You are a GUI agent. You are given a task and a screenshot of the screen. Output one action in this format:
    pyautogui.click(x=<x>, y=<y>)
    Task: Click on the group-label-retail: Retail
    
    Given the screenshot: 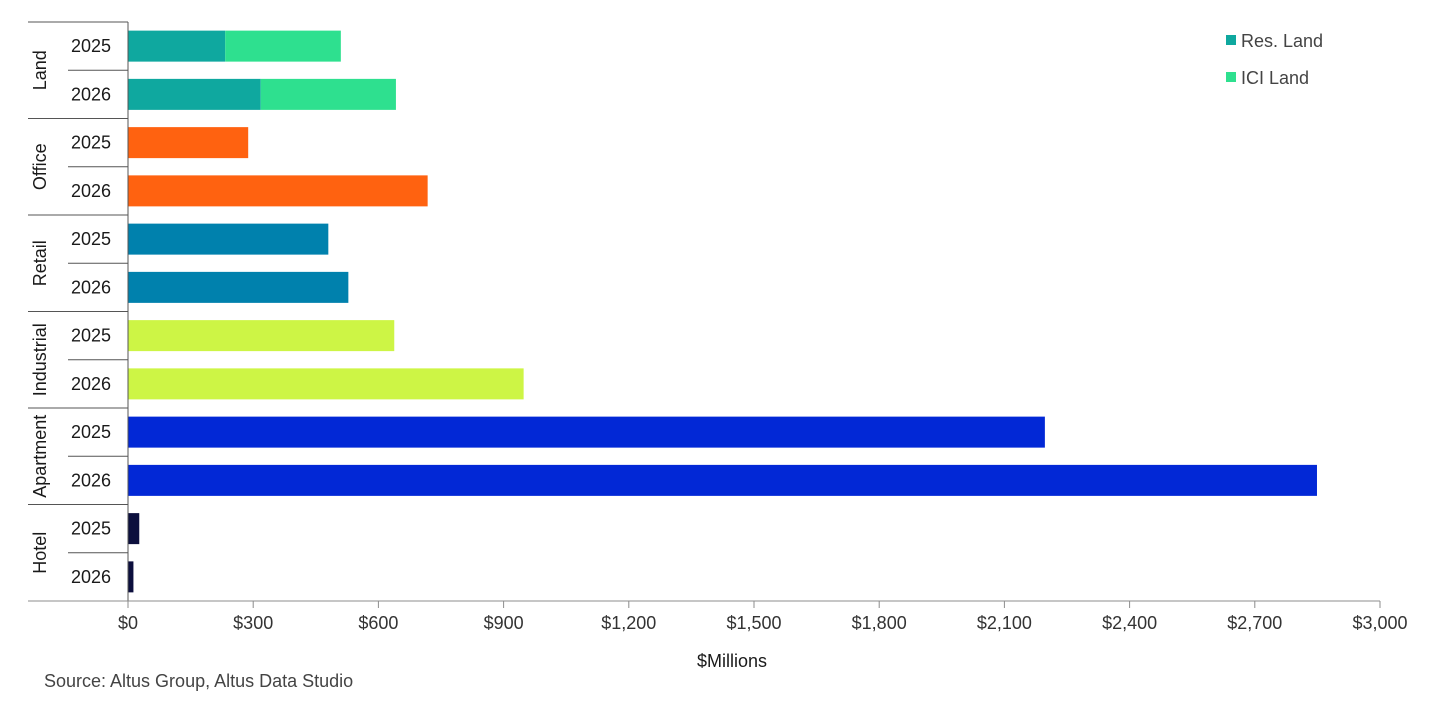 What is the action you would take?
    pyautogui.click(x=40, y=263)
    